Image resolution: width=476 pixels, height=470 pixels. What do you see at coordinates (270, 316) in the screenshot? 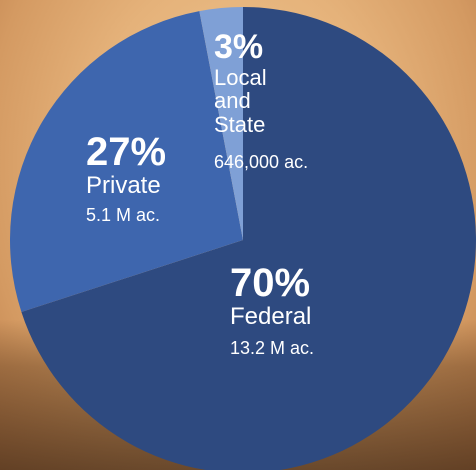
I see `name-federal: Federal` at bounding box center [270, 316].